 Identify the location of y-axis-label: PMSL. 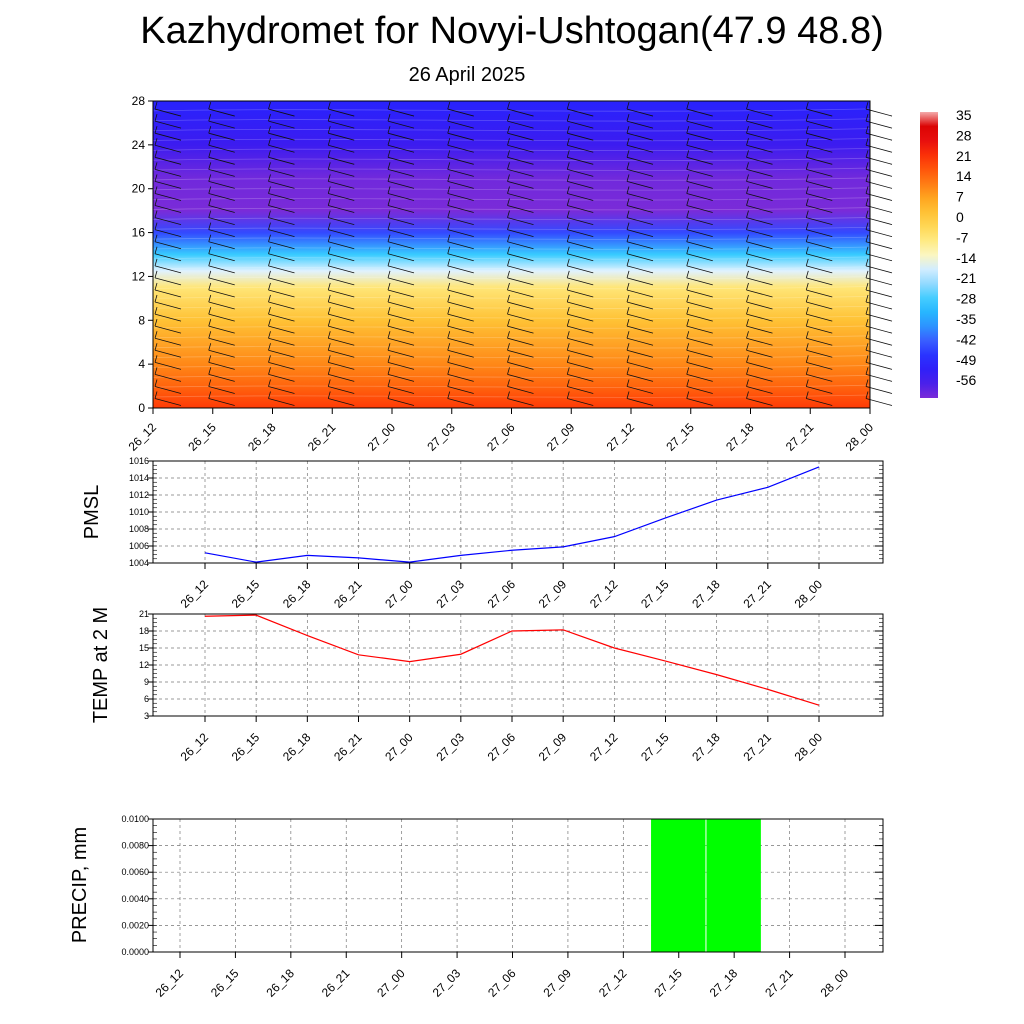
(92, 512).